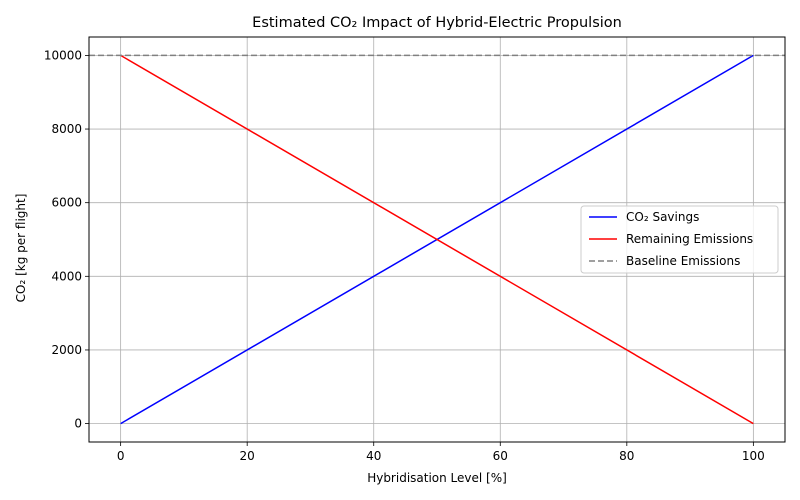 The width and height of the screenshot is (800, 500). What do you see at coordinates (66, 276) in the screenshot?
I see `y-tick-label: 4000` at bounding box center [66, 276].